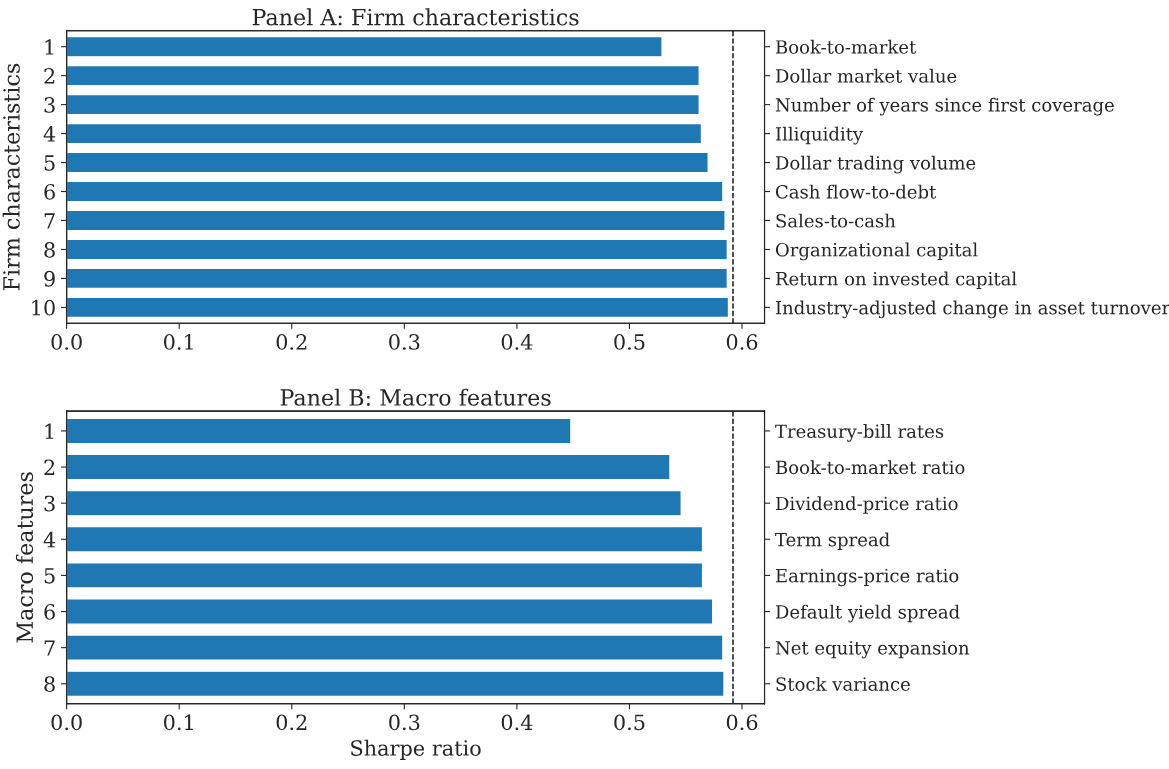 The height and width of the screenshot is (769, 1169). What do you see at coordinates (49, 278) in the screenshot?
I see `y-tick-label: 9` at bounding box center [49, 278].